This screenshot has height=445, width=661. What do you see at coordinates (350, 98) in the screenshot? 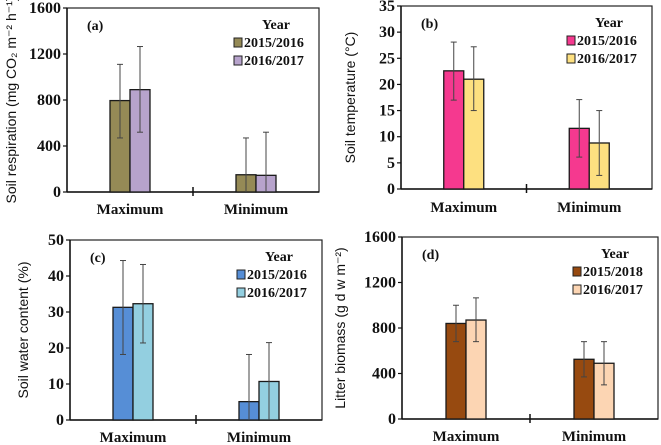
I see `y-axis-label: Soil temperature (°C)` at bounding box center [350, 98].